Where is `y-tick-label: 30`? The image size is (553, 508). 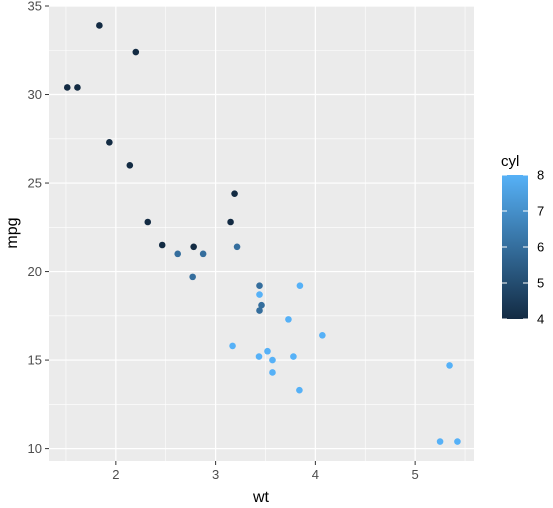 y-tick-label: 30 is located at coordinates (35, 94).